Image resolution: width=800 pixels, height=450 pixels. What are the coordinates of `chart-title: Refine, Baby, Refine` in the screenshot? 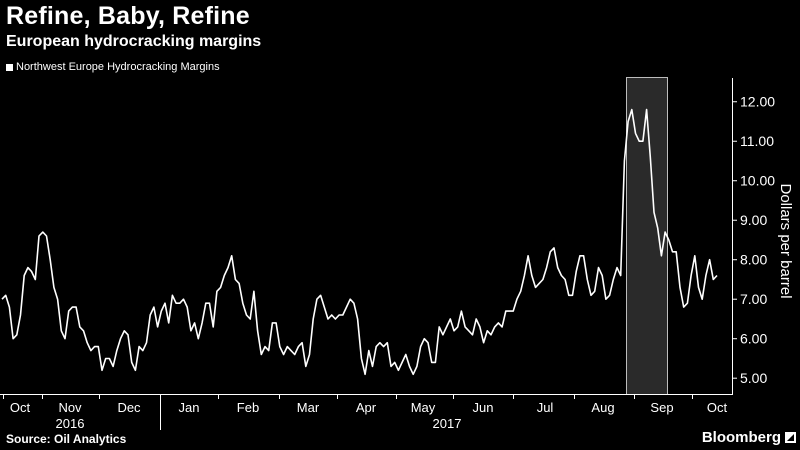 It's located at (128, 16).